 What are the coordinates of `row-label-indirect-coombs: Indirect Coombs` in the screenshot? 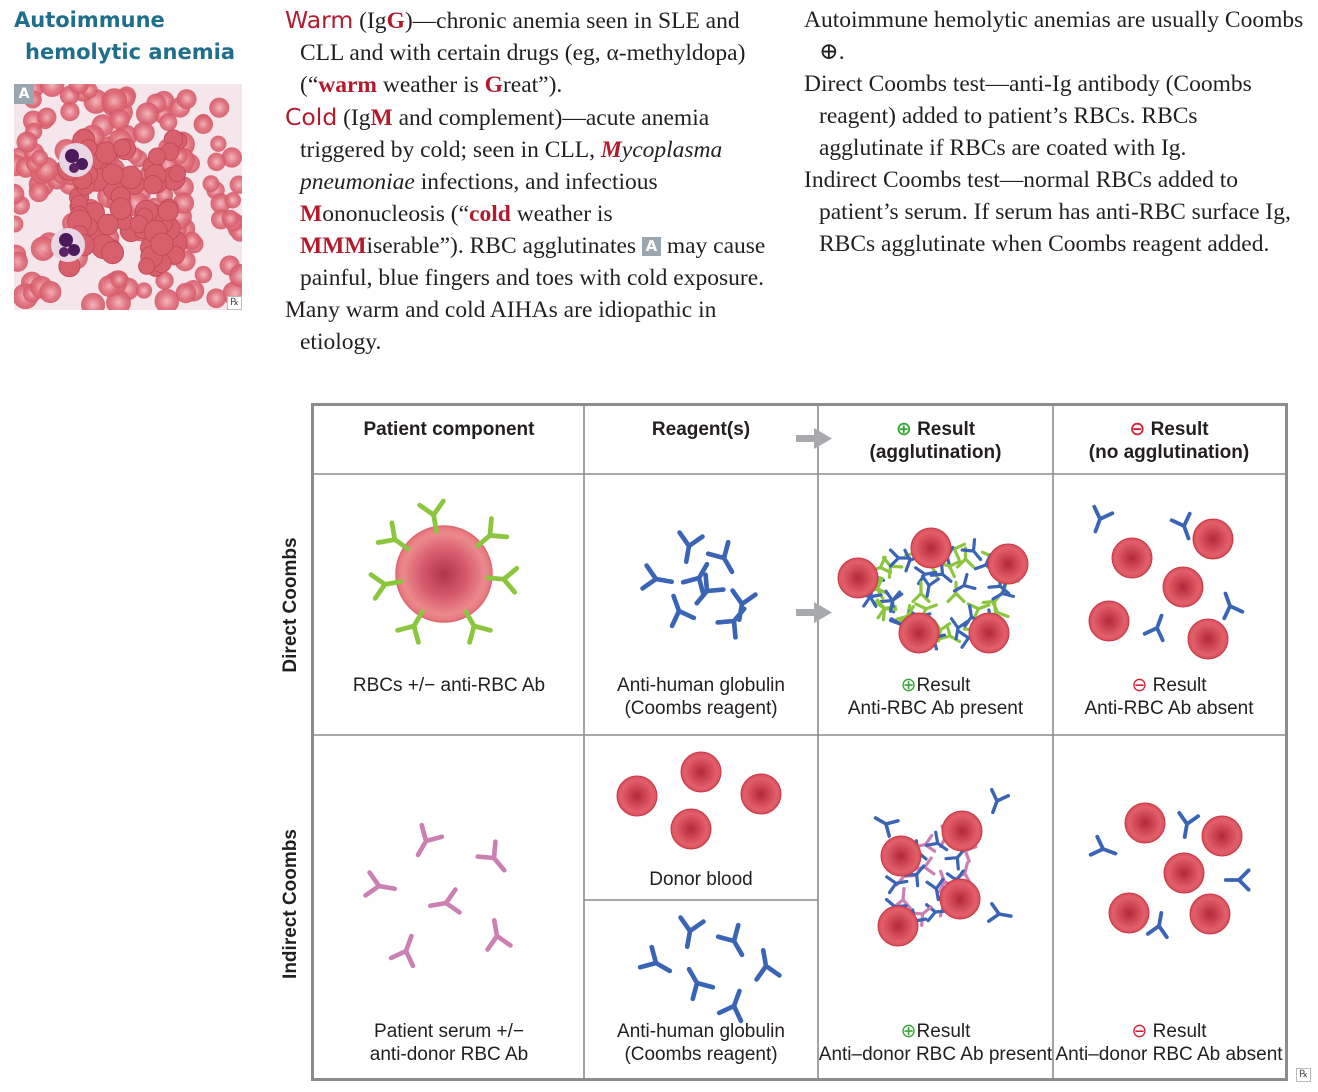 It's located at (290, 904).